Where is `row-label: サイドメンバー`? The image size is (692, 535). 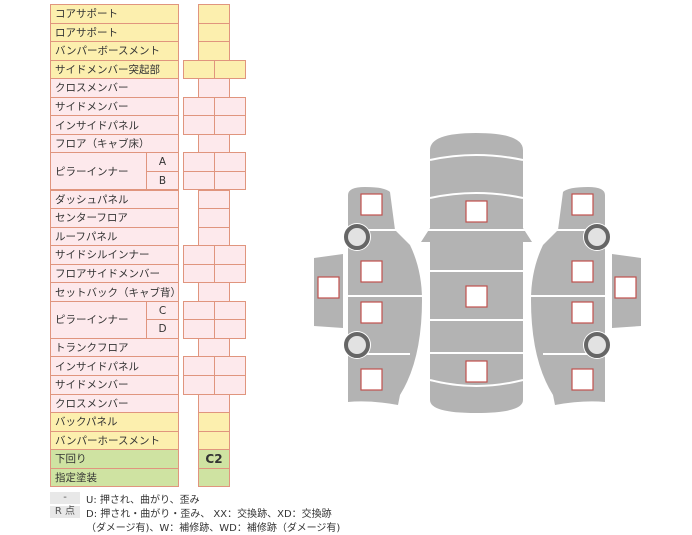
row-label: サイドメンバー is located at coordinates (114, 106).